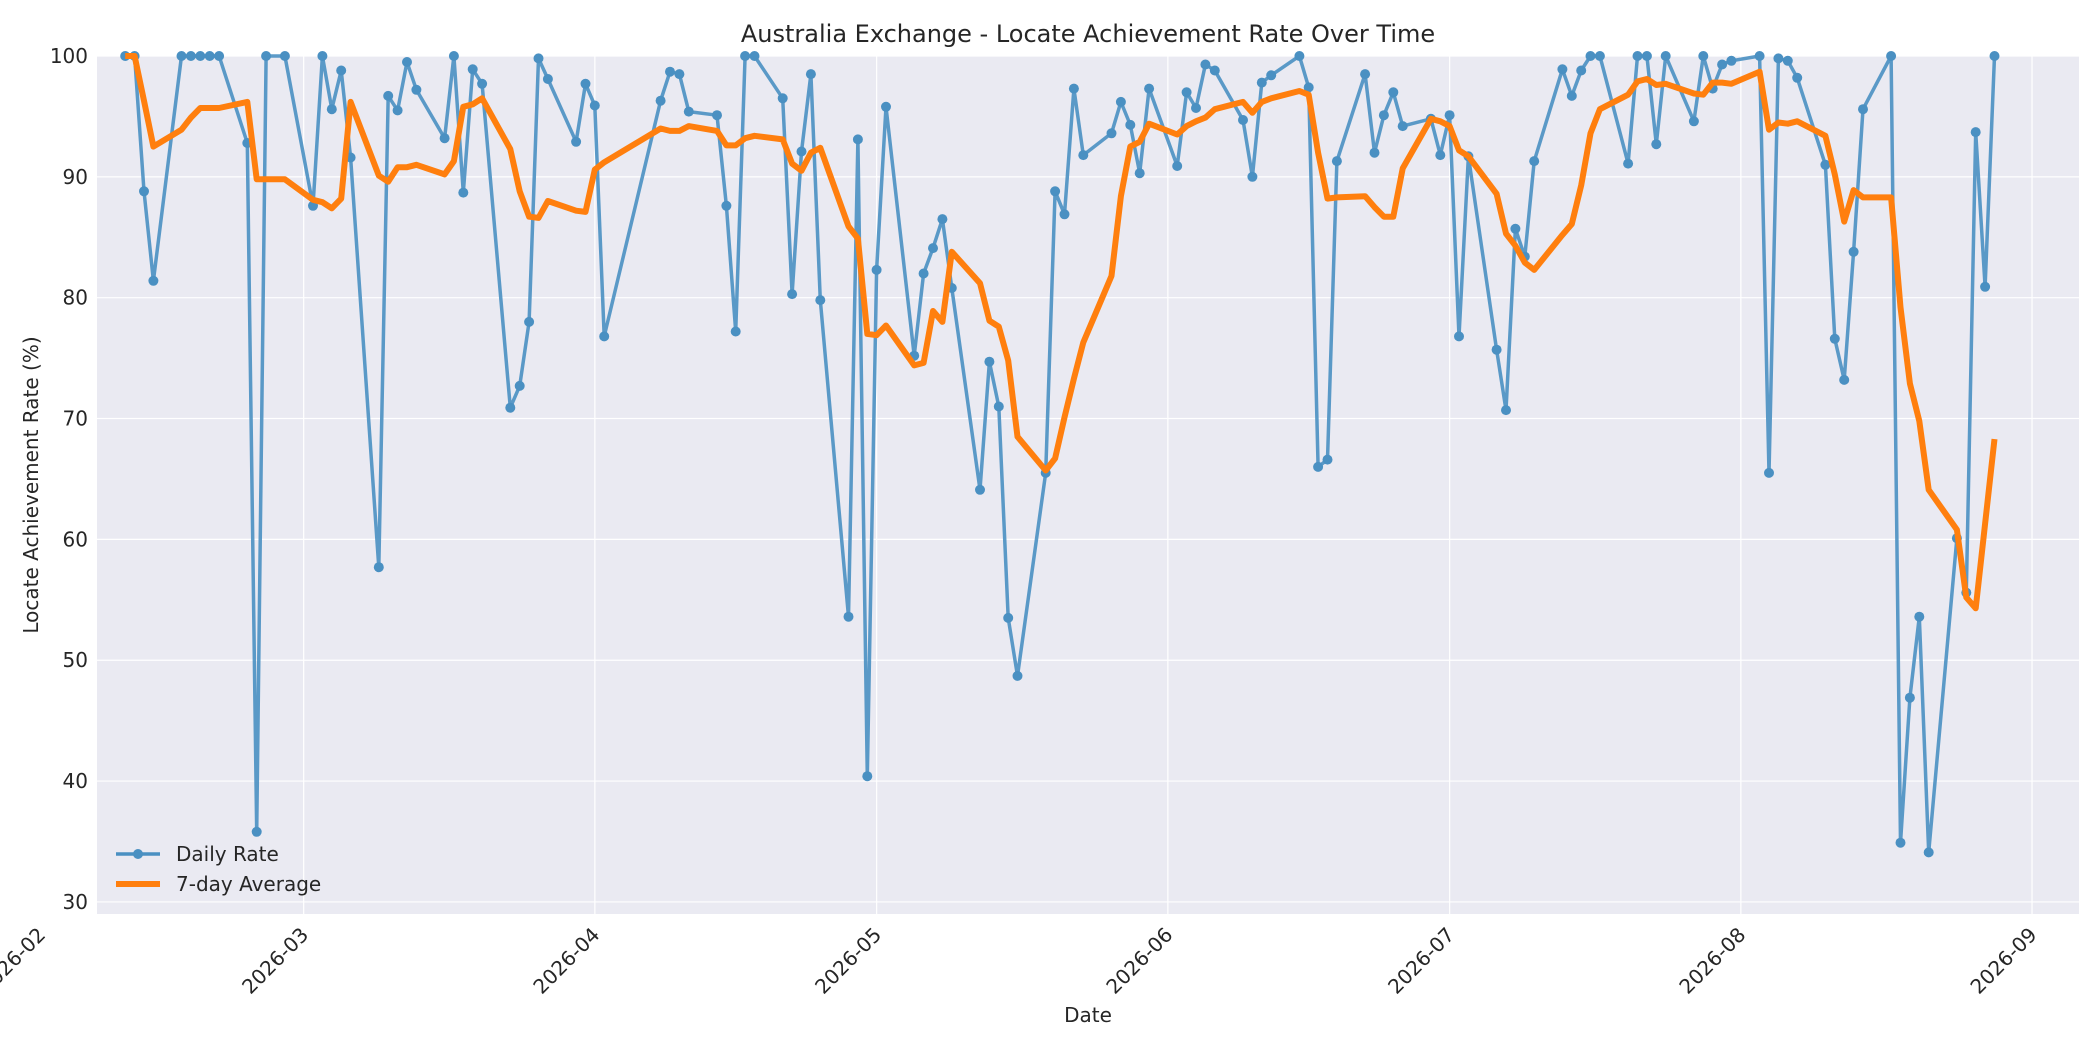 This screenshot has height=1050, width=2100. Describe the element at coordinates (69, 56) in the screenshot. I see `y-tick-label: 100` at that location.